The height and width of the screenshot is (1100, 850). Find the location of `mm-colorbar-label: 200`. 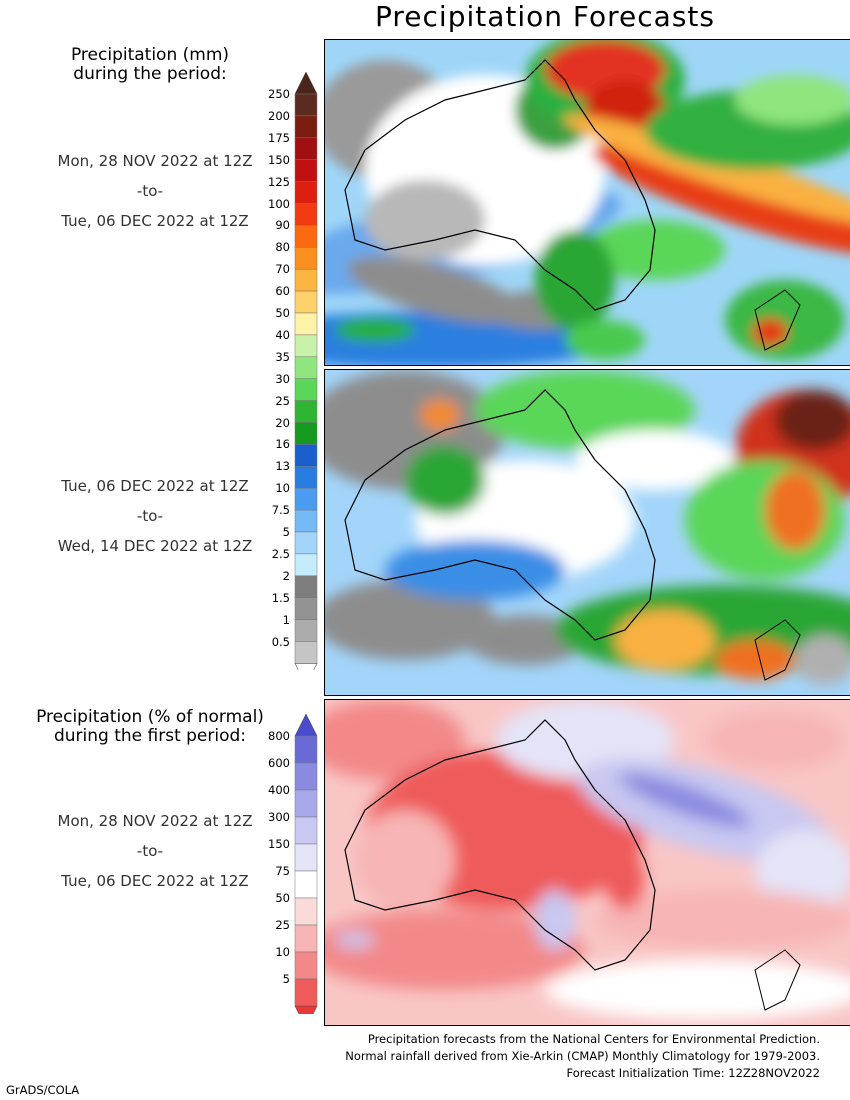

mm-colorbar-label: 200 is located at coordinates (279, 115).